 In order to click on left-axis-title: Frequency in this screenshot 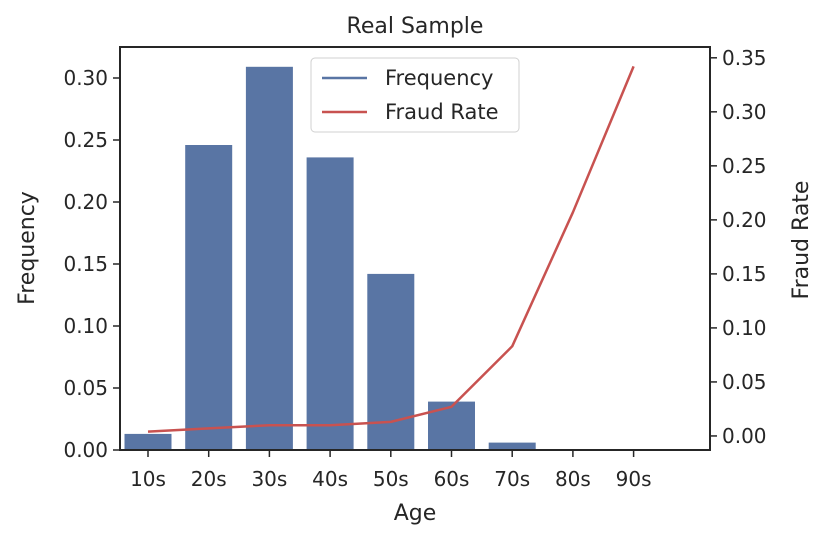, I will do `click(27, 248)`.